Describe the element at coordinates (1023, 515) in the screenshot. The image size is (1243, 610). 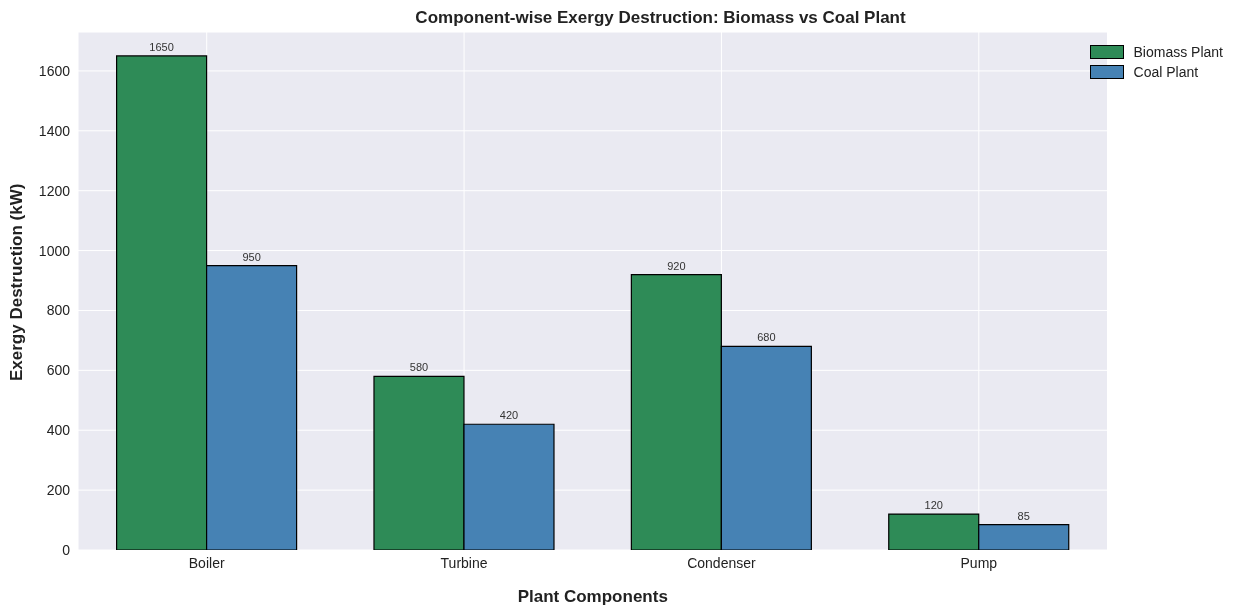
I see `data-label: 85` at that location.